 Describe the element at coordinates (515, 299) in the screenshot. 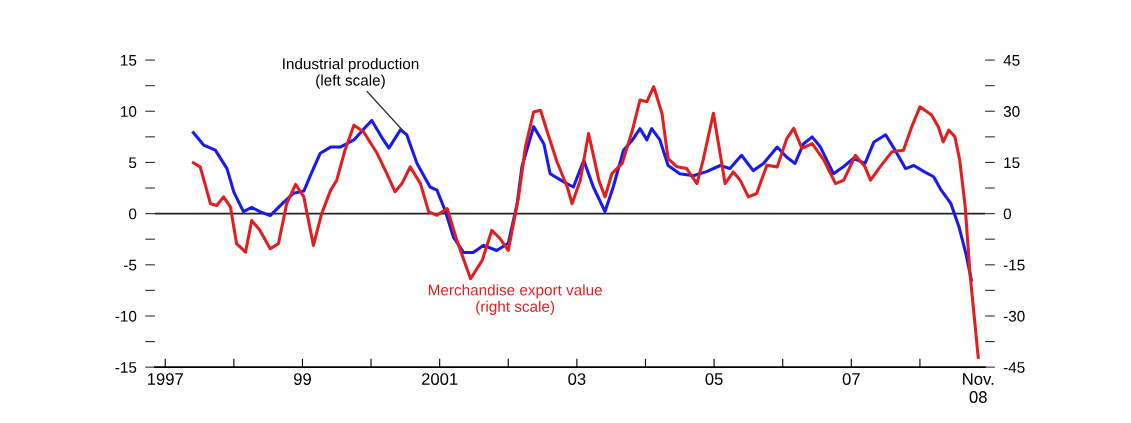

I see `text: Merchandise export value (right scale)` at that location.